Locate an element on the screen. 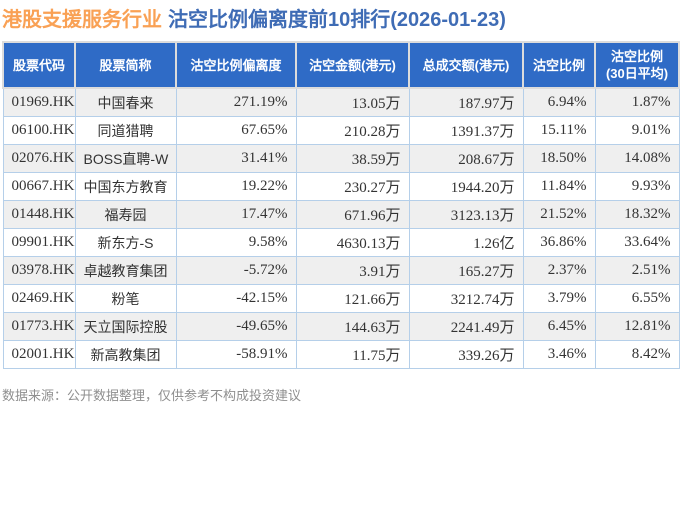  table-cell: 19.22% is located at coordinates (236, 186).